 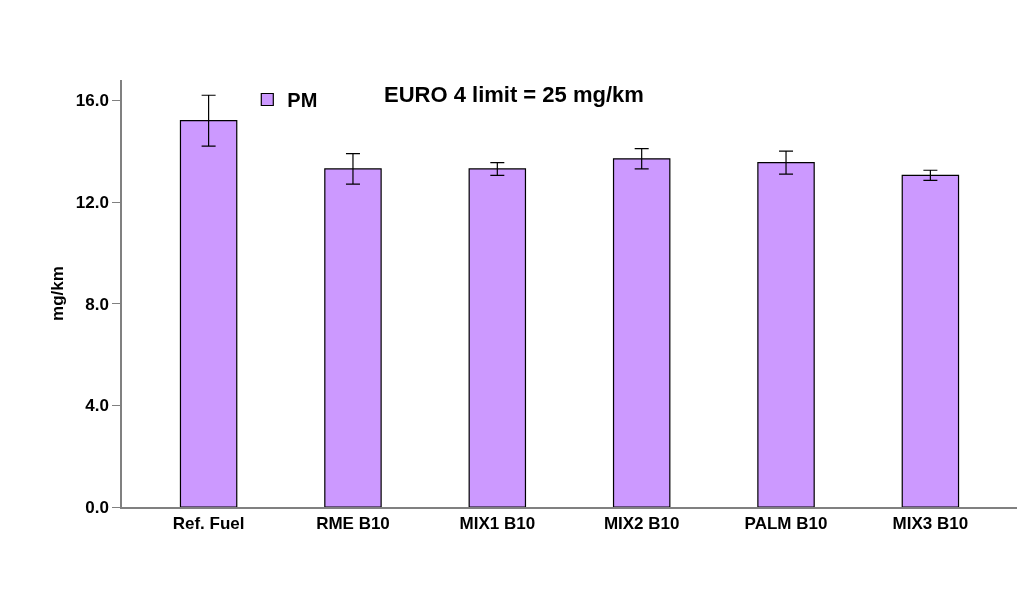 What do you see at coordinates (641, 524) in the screenshot?
I see `x-tick-label: MIX2 B10` at bounding box center [641, 524].